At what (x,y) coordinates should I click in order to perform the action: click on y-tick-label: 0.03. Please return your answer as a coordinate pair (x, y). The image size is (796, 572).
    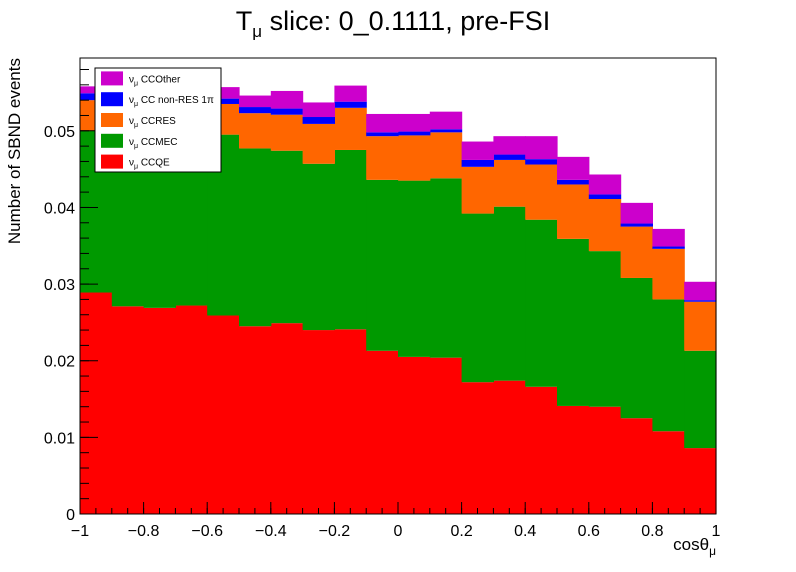
    Looking at the image, I should click on (59, 285).